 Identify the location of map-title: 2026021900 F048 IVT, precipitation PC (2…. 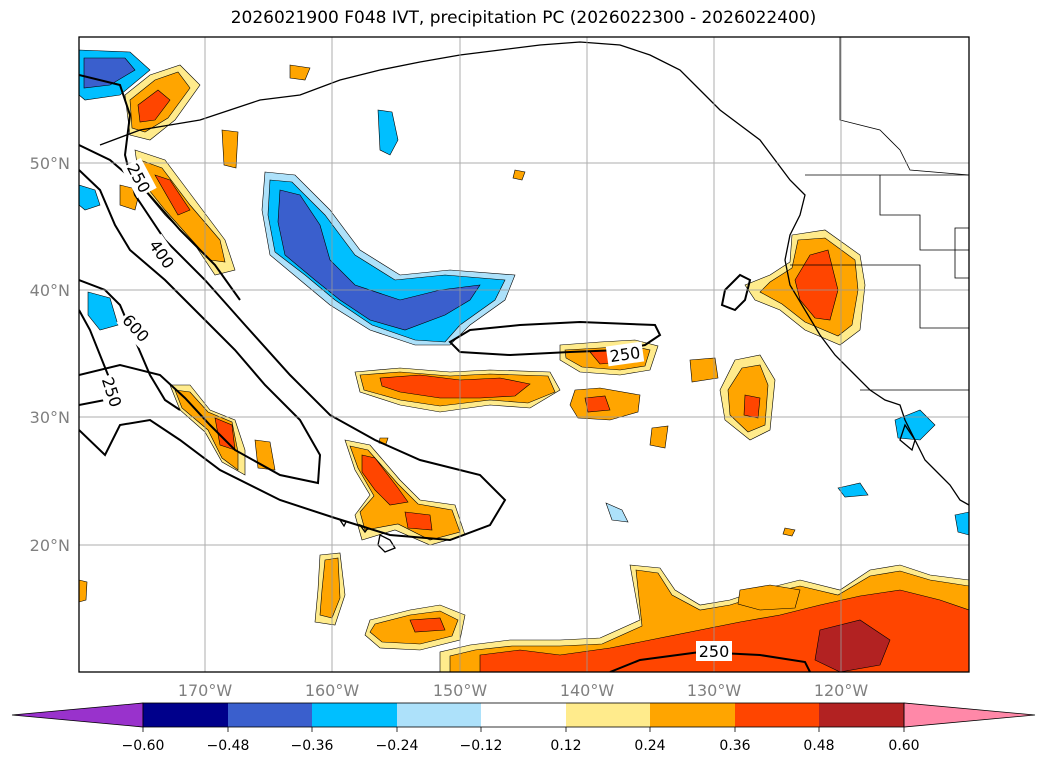
(523, 18).